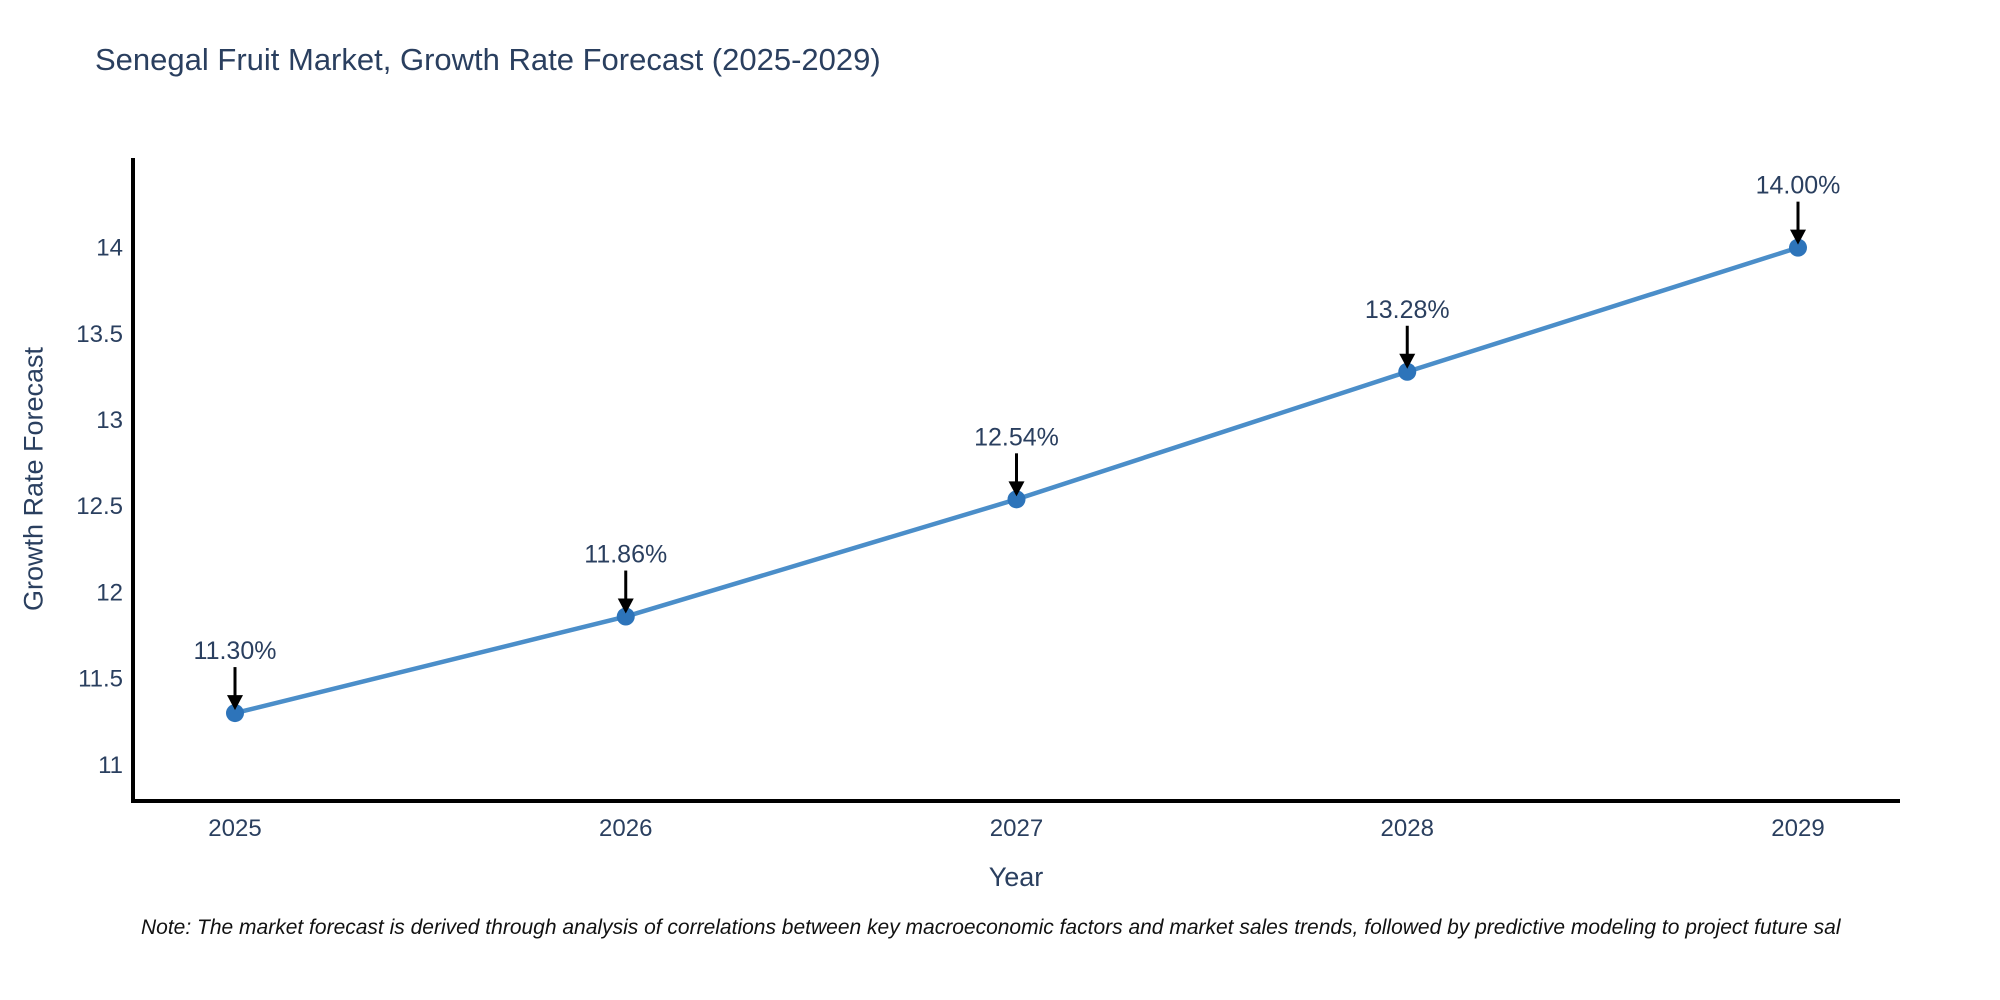 This screenshot has width=2000, height=1000. What do you see at coordinates (1407, 310) in the screenshot?
I see `annotation-label: 13.28%` at bounding box center [1407, 310].